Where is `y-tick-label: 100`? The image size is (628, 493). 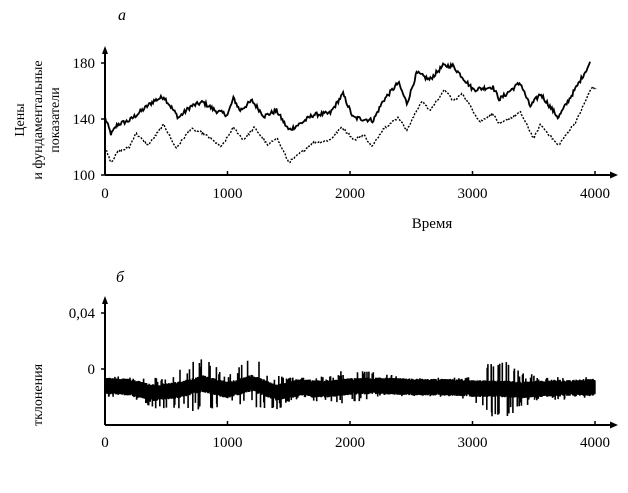 y-tick-label: 100 is located at coordinates (84, 176).